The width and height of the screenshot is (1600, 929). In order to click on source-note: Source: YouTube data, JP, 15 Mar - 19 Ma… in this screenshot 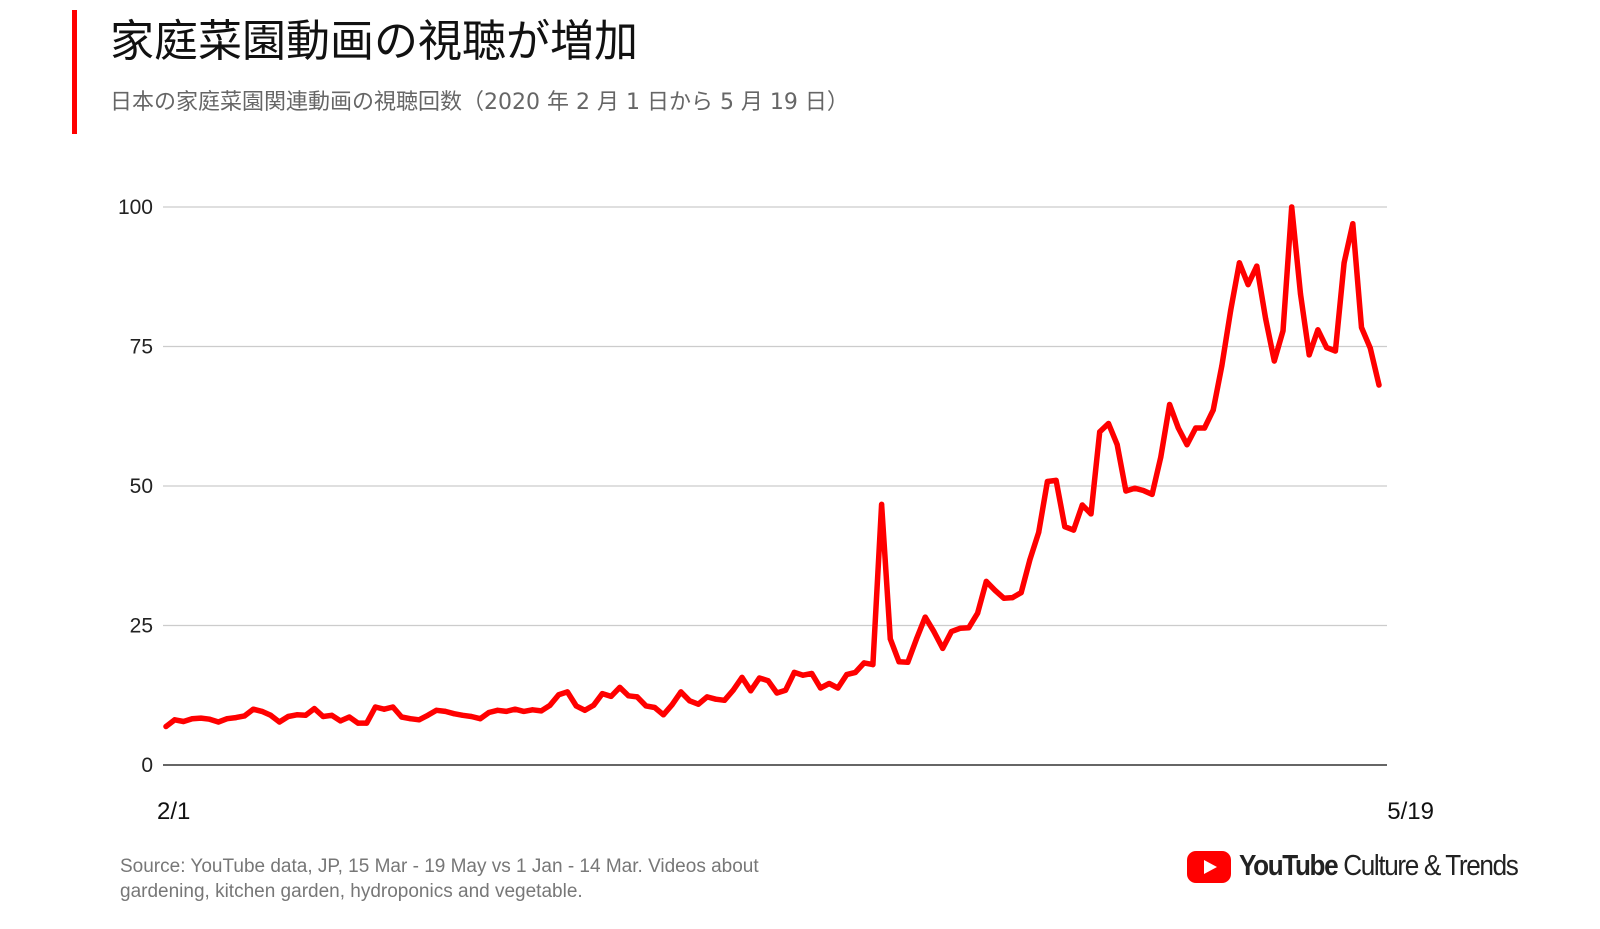, I will do `click(439, 879)`.